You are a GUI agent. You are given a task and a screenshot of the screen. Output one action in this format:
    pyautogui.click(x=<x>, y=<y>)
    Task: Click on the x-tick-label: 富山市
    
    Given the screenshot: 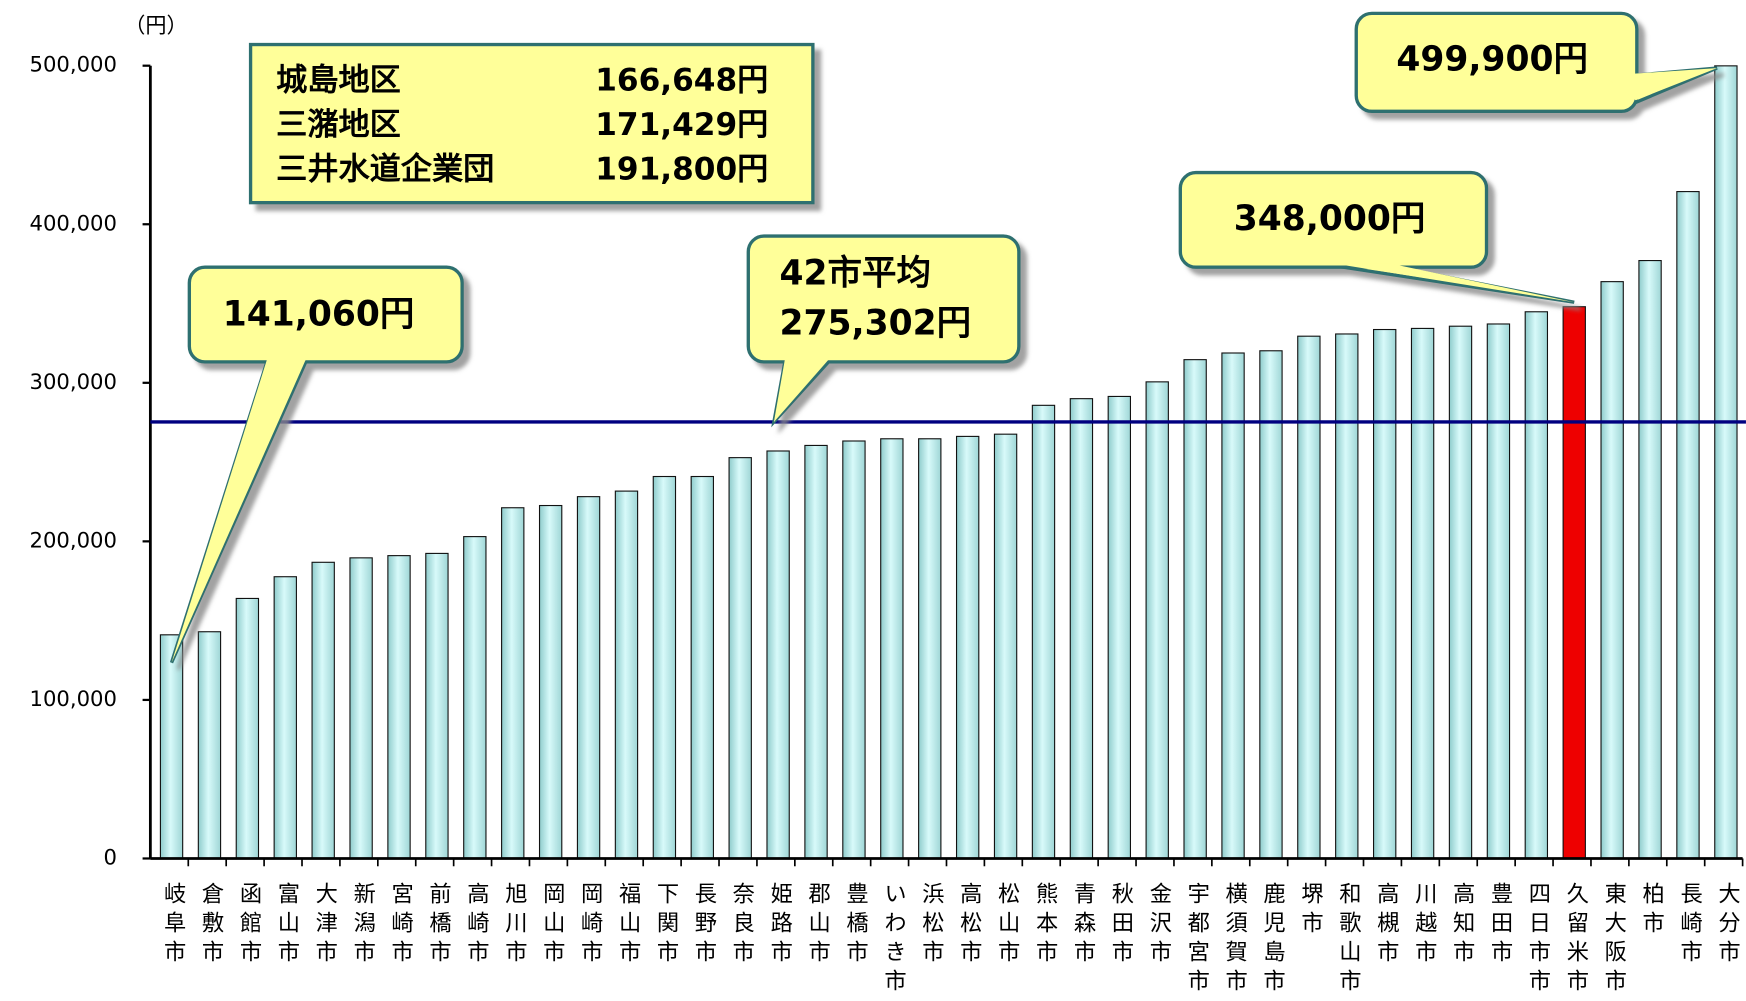 What is the action you would take?
    pyautogui.click(x=287, y=924)
    